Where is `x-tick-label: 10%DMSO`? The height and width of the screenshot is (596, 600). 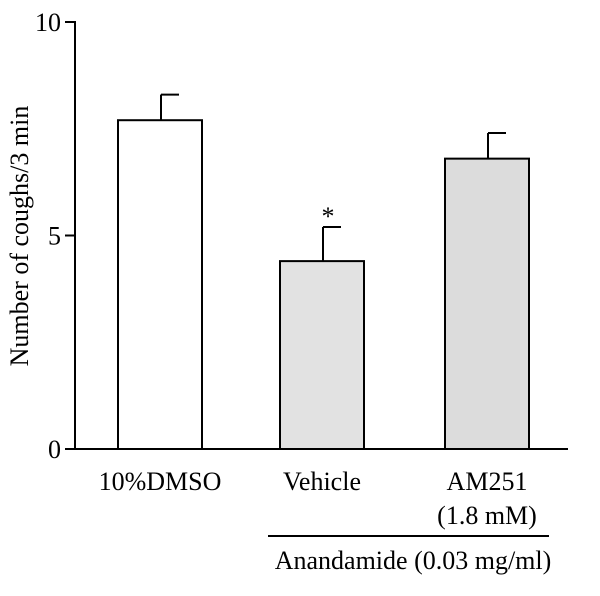
x-tick-label: 10%DMSO is located at coordinates (160, 481).